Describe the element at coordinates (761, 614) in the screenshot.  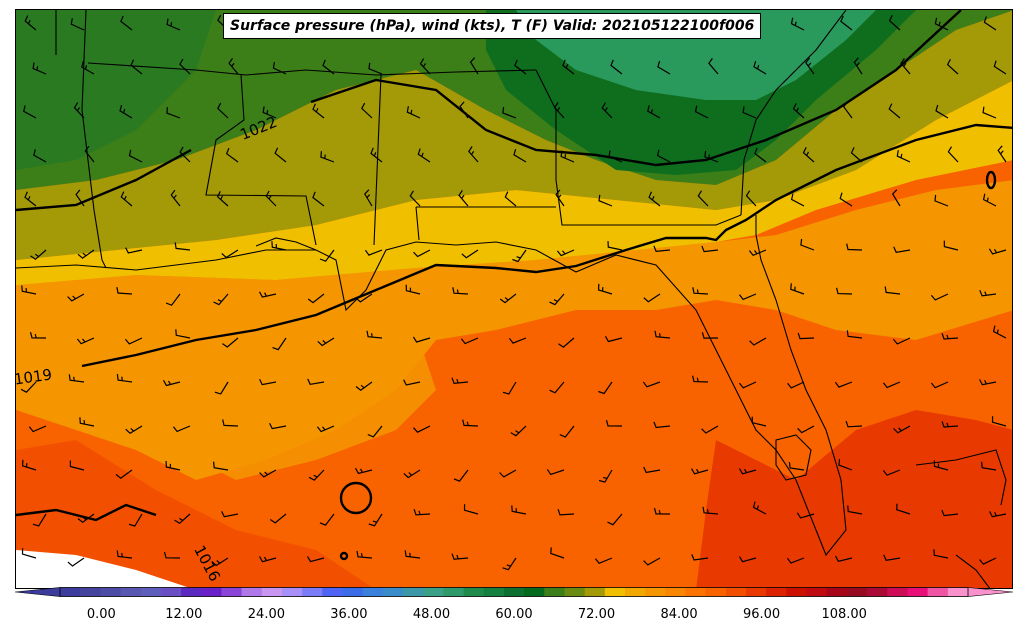
I see `colorbar-tick-label: 96.00` at that location.